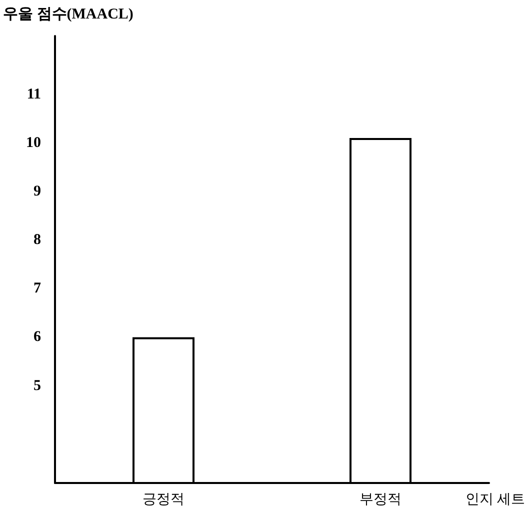  I want to click on y-tick-label: 5, so click(37, 386).